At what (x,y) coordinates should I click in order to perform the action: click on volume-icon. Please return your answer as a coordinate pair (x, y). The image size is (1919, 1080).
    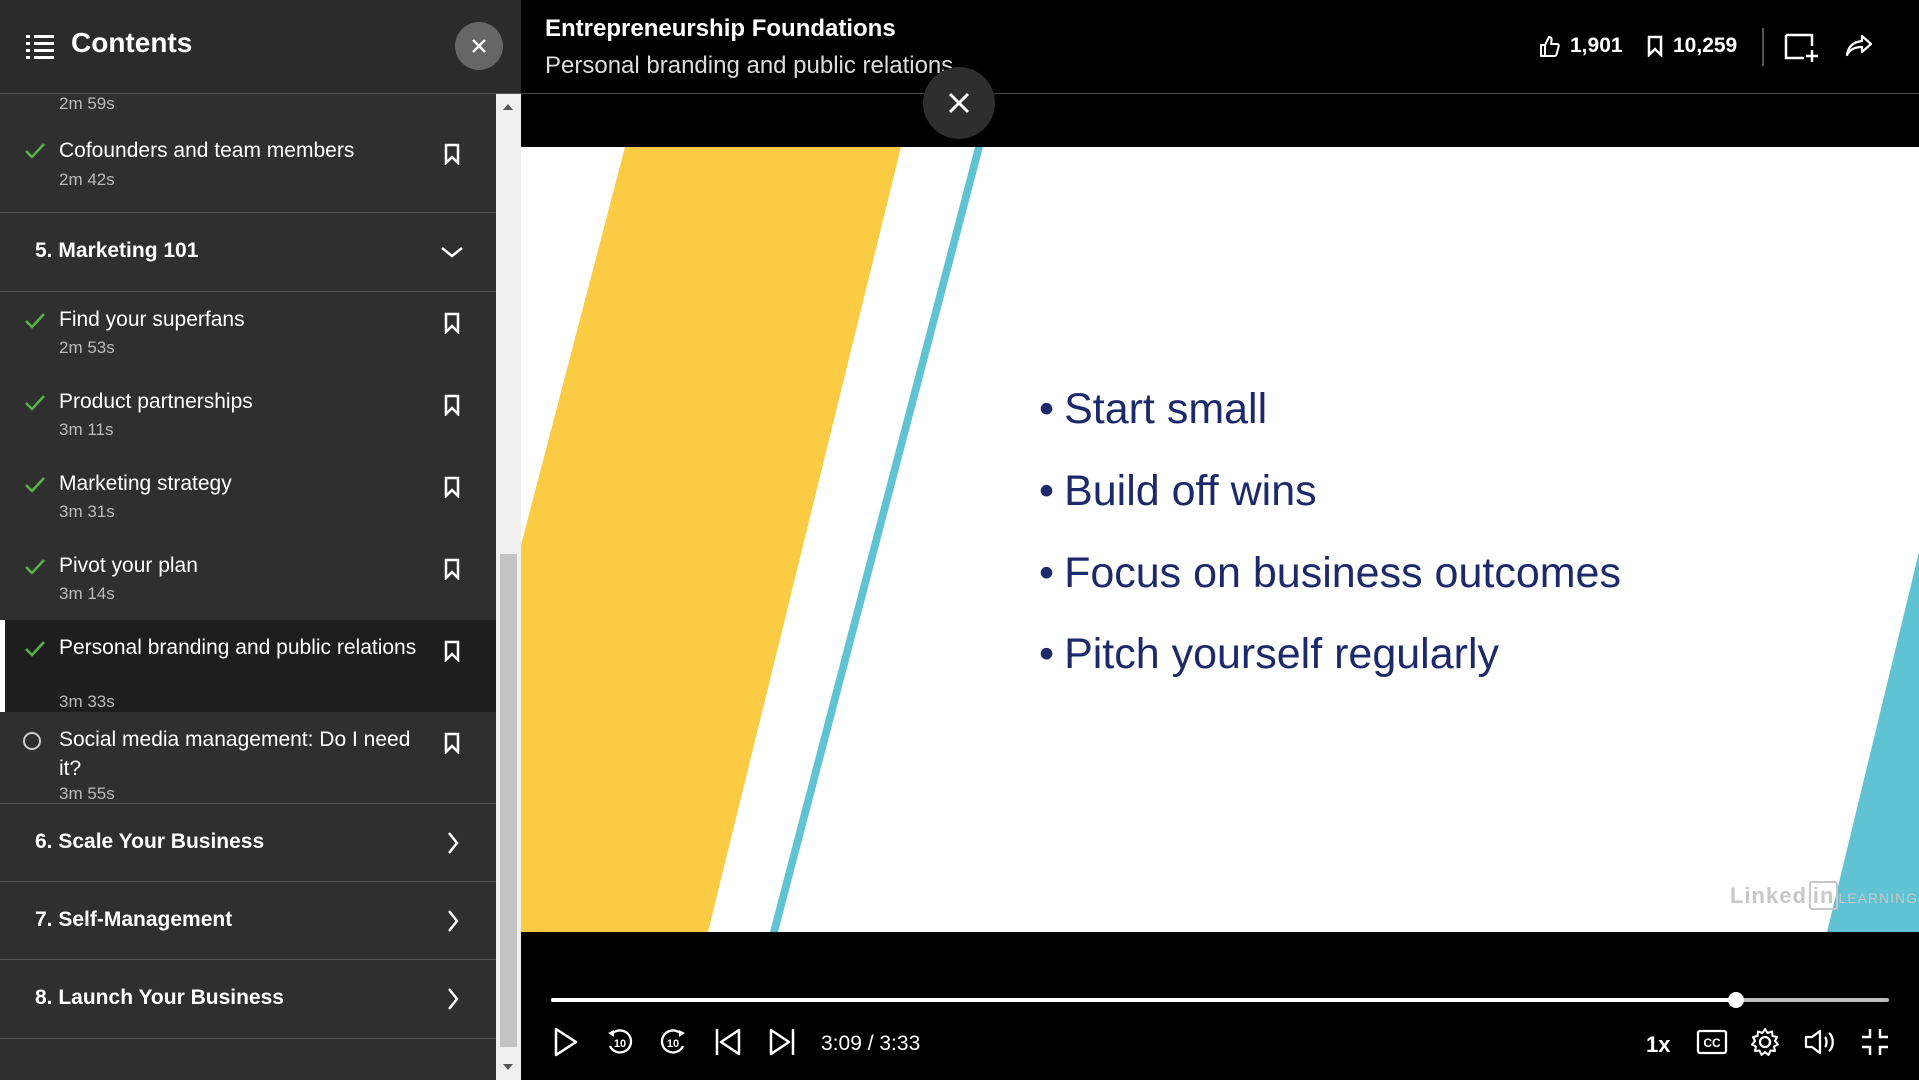
    Looking at the image, I should click on (1819, 1042).